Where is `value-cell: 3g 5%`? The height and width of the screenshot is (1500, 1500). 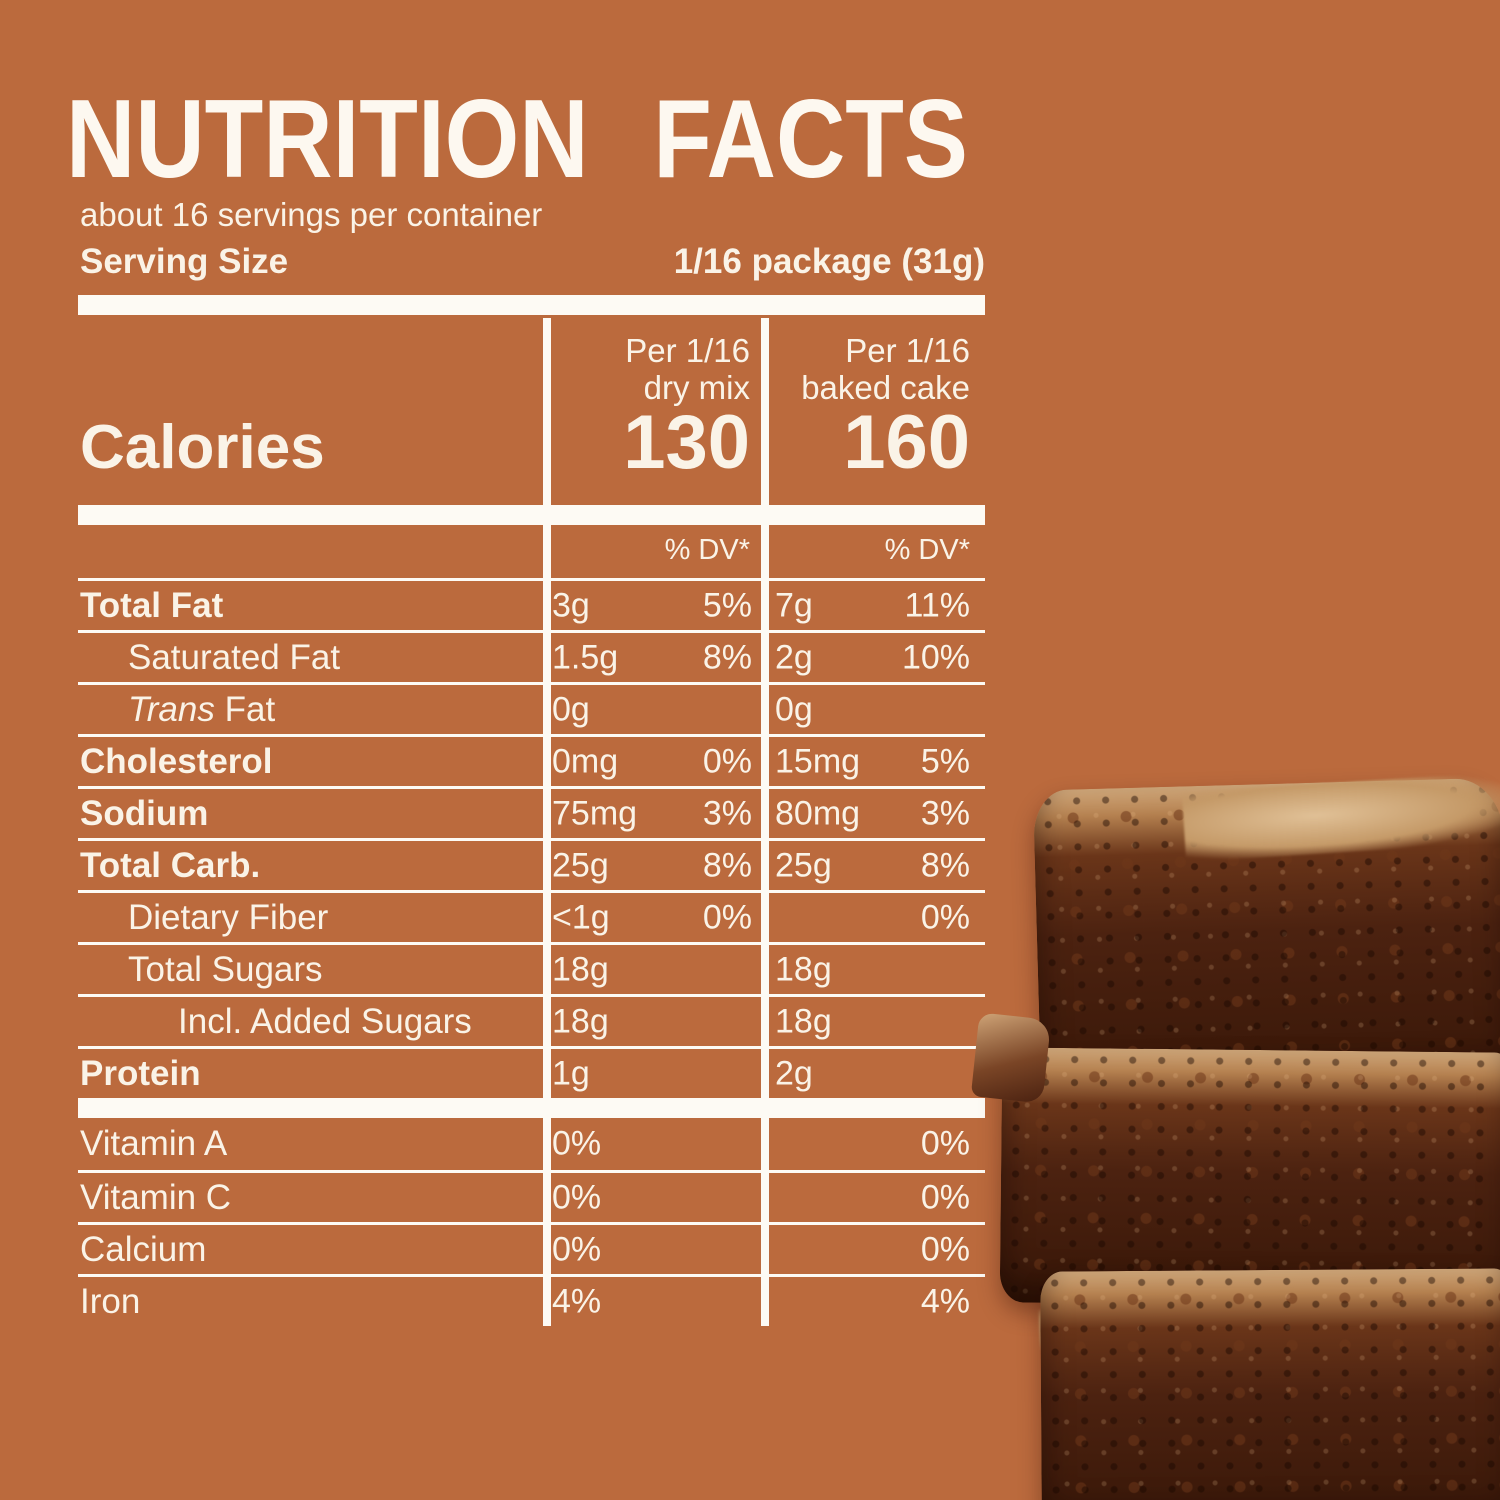
value-cell: 3g 5% is located at coordinates (652, 605).